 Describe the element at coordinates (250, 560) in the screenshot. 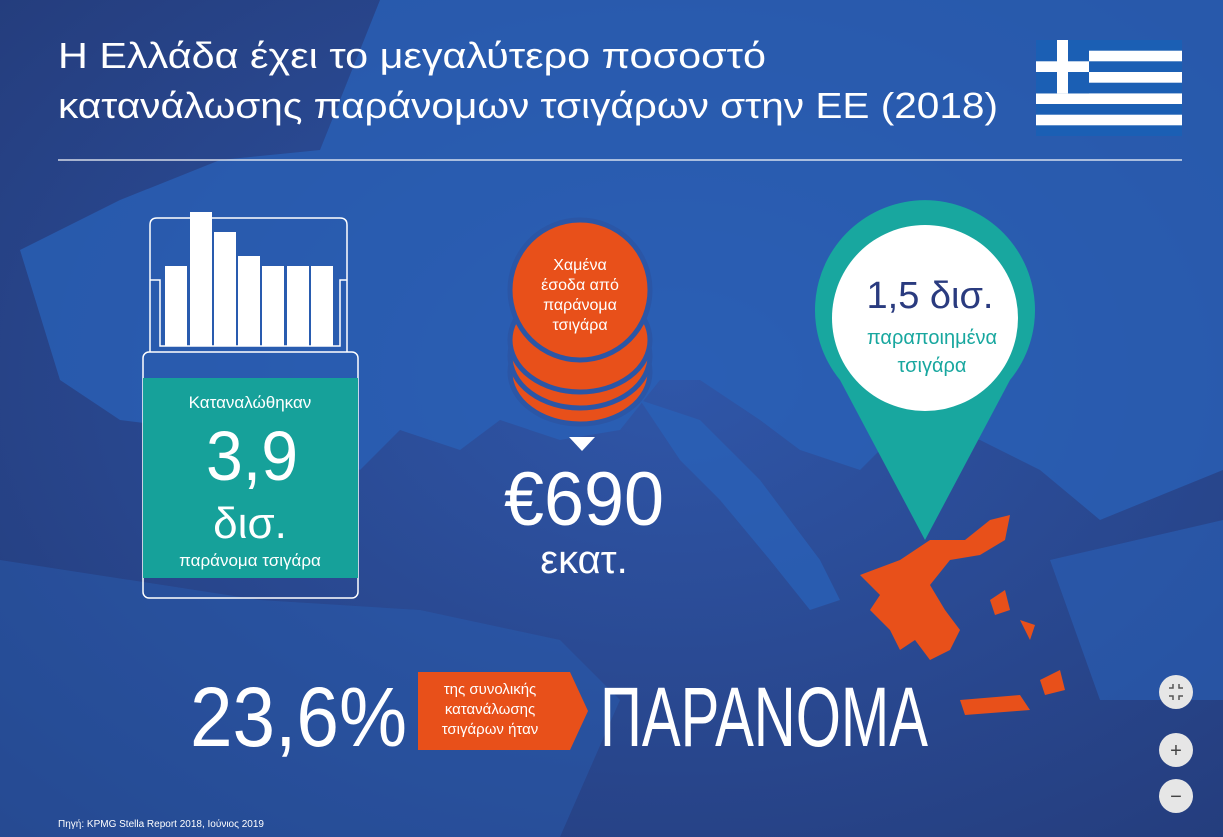

I see `pack-caption: παράνομα τσιγάρα` at that location.